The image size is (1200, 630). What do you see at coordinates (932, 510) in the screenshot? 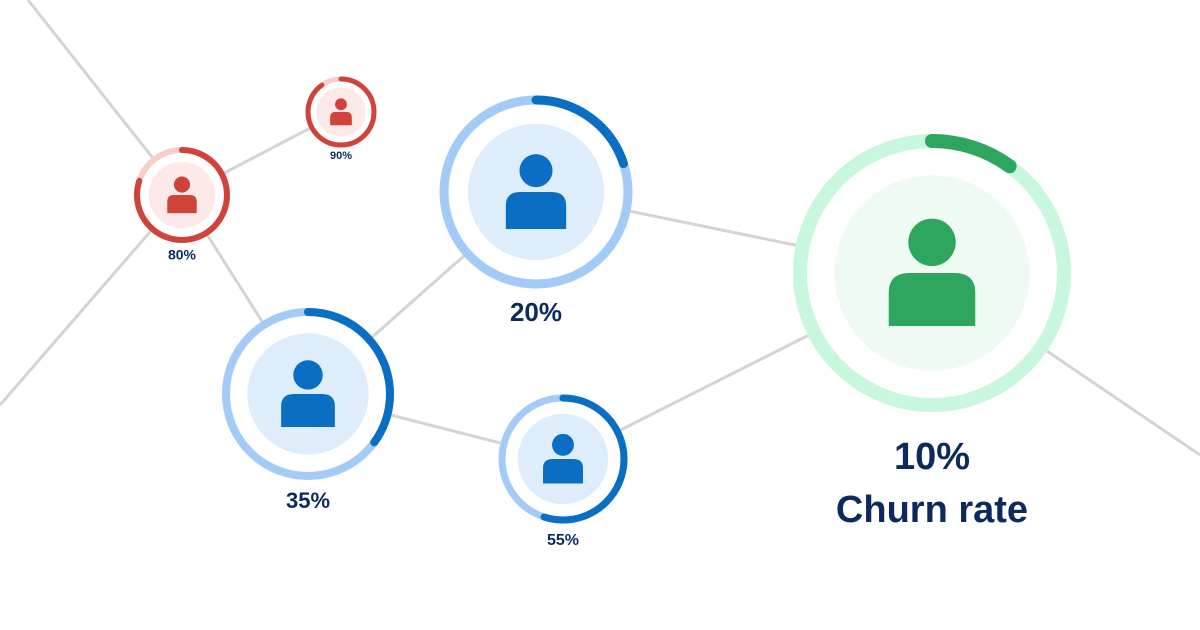
I see `node-caption: Churn rate` at bounding box center [932, 510].